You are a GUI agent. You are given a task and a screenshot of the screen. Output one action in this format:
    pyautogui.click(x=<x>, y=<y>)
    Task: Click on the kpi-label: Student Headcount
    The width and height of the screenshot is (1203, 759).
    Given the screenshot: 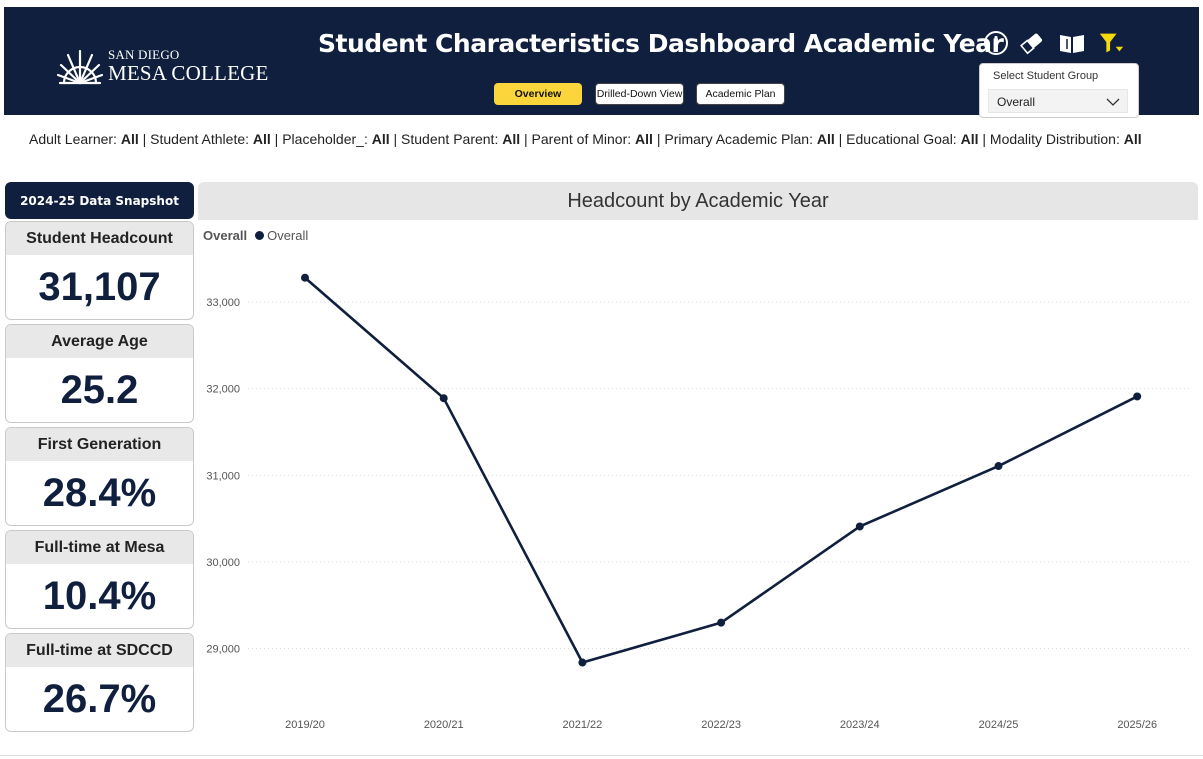 What is the action you would take?
    pyautogui.click(x=99, y=238)
    